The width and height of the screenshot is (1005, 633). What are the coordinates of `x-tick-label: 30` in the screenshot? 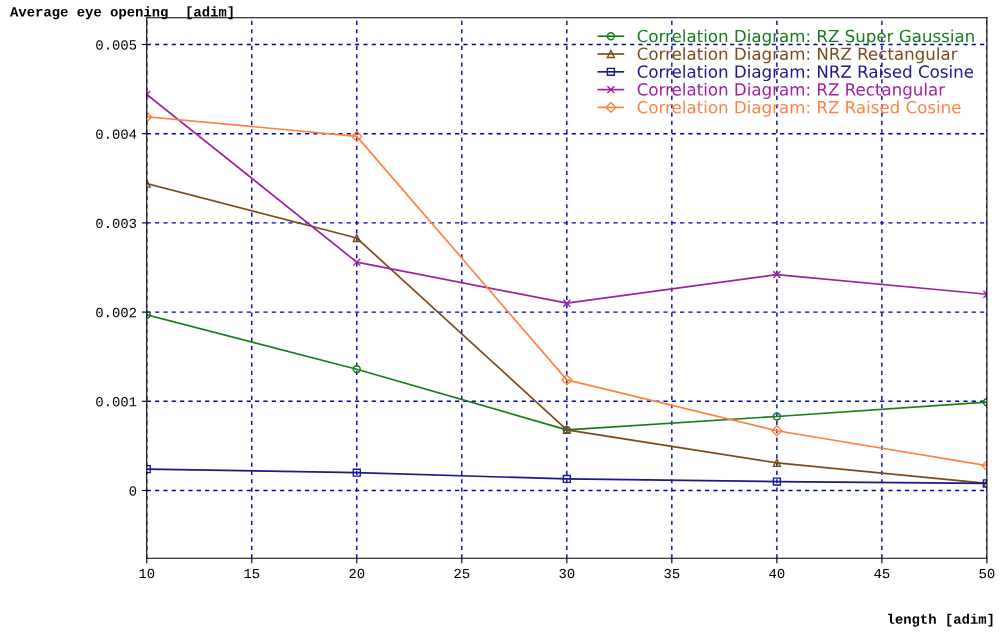 It's located at (567, 573).